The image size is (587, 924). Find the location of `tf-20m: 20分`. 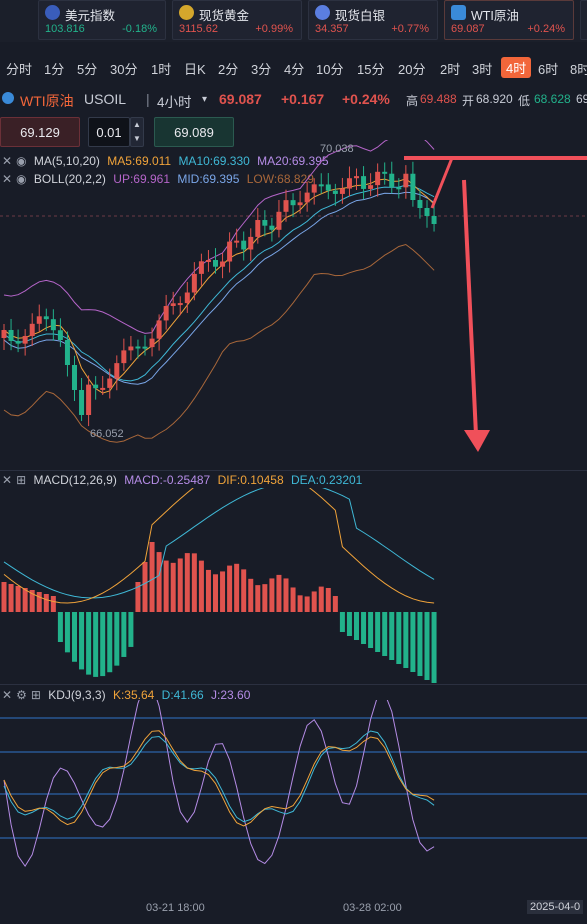

tf-20m: 20分 is located at coordinates (412, 69).